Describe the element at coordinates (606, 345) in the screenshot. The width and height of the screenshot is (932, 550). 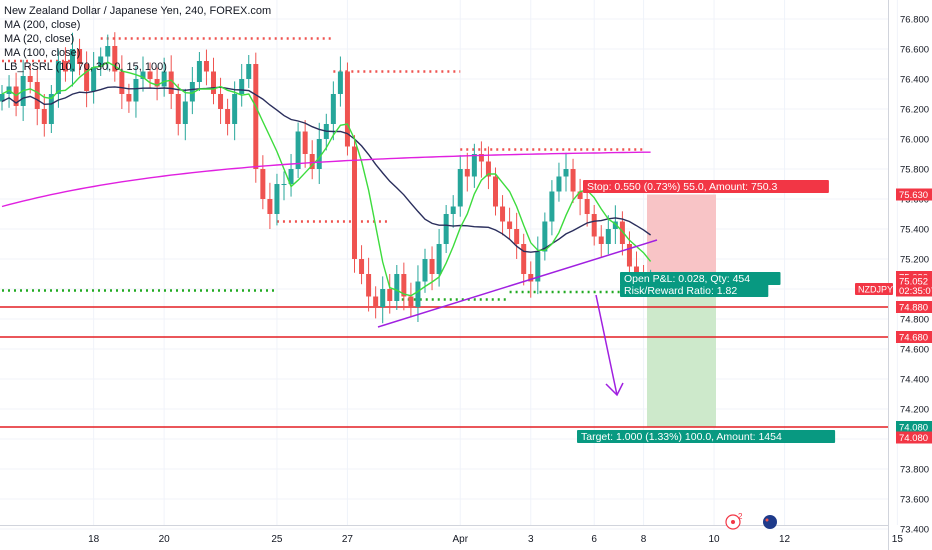
I see `projection-arrow` at that location.